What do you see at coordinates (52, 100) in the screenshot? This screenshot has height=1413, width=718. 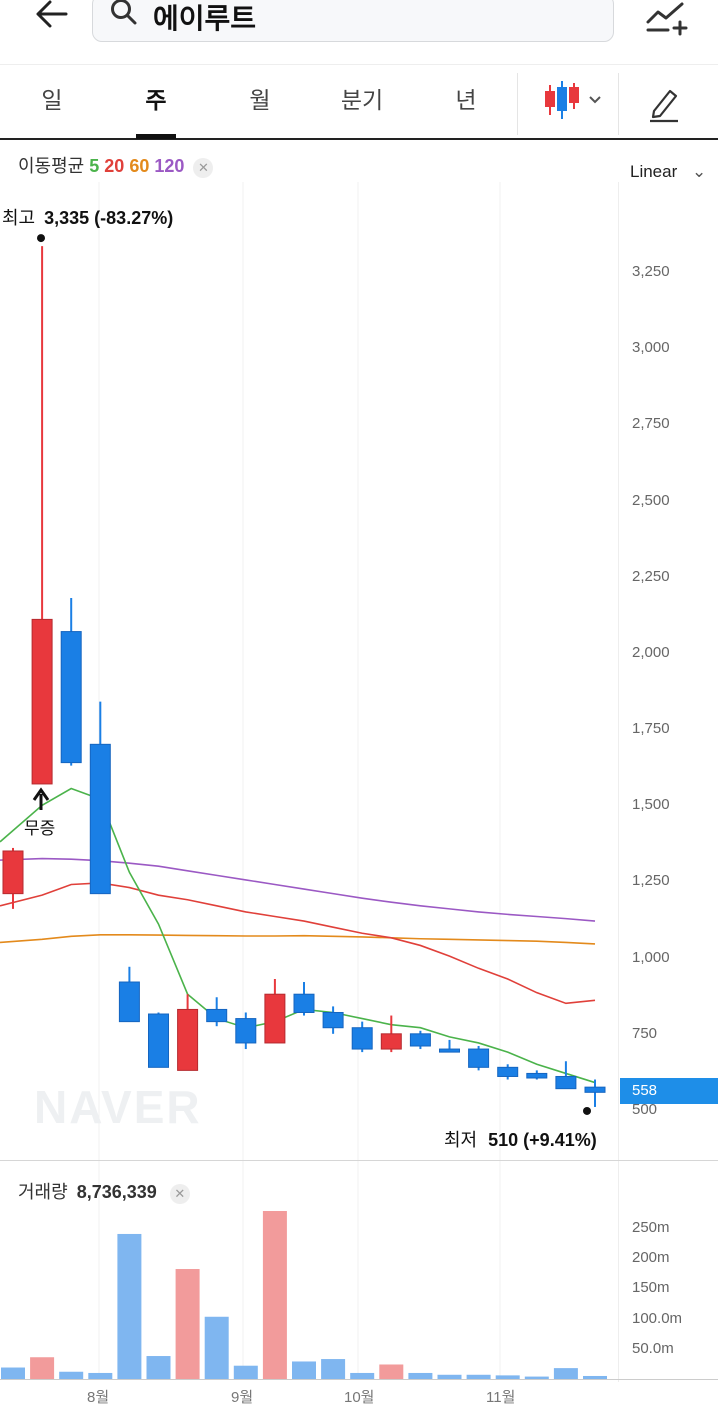 I see `tab-daily: 일` at bounding box center [52, 100].